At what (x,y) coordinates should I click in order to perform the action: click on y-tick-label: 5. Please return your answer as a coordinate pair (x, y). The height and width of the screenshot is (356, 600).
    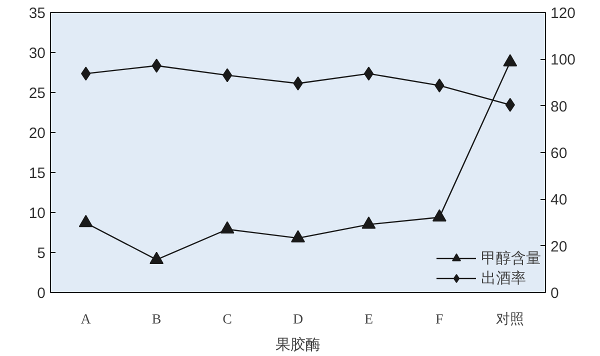
    Looking at the image, I should click on (41, 253).